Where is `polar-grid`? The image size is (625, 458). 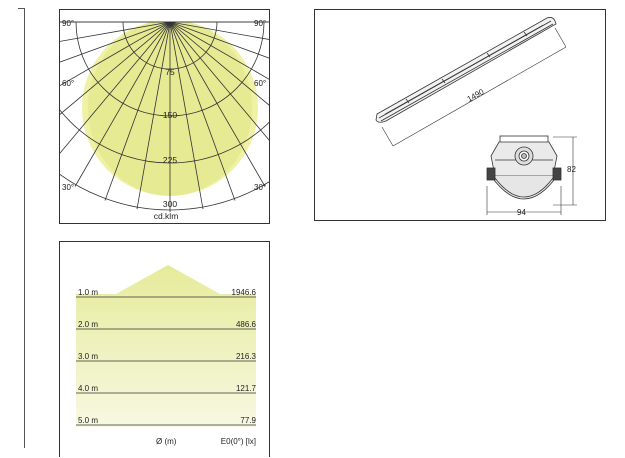 polar-grid is located at coordinates (164, 116).